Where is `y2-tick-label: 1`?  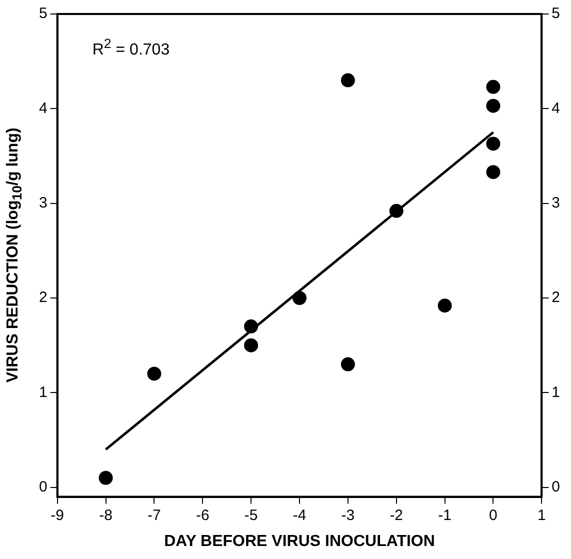 y2-tick-label: 1 is located at coordinates (556, 392).